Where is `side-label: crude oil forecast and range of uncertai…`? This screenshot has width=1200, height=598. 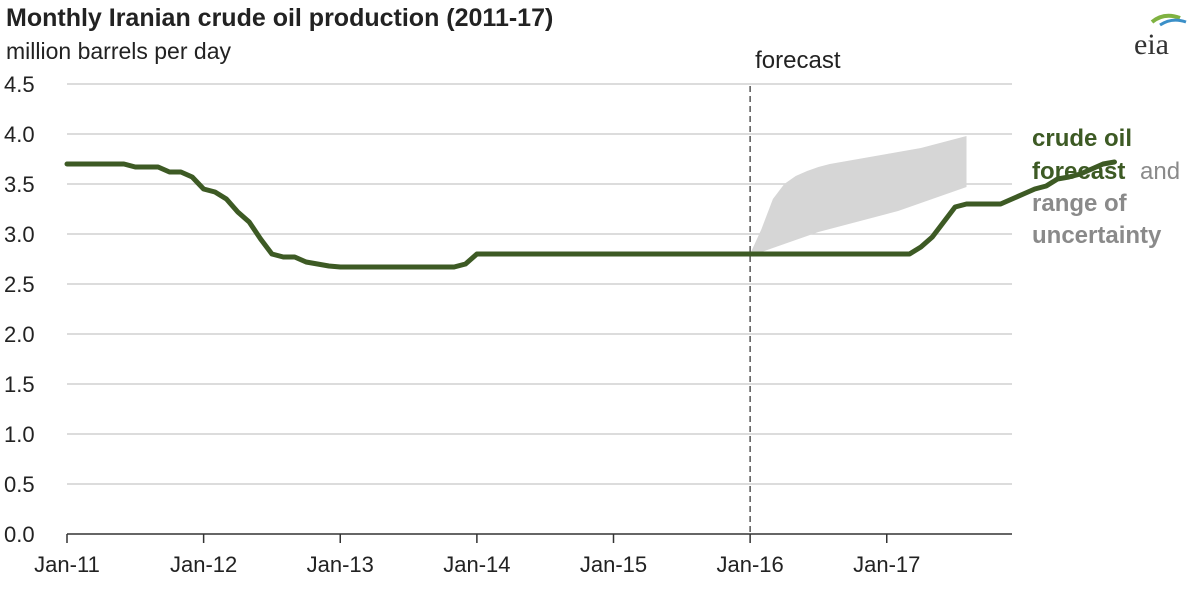
side-label: crude oil forecast and range of uncertai… is located at coordinates (1106, 187).